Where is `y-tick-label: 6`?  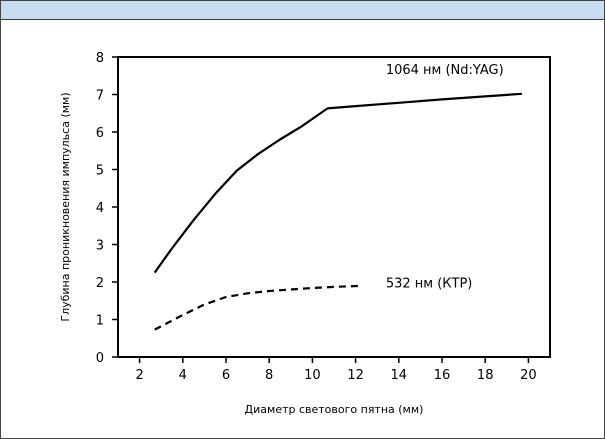
y-tick-label: 6 is located at coordinates (100, 133).